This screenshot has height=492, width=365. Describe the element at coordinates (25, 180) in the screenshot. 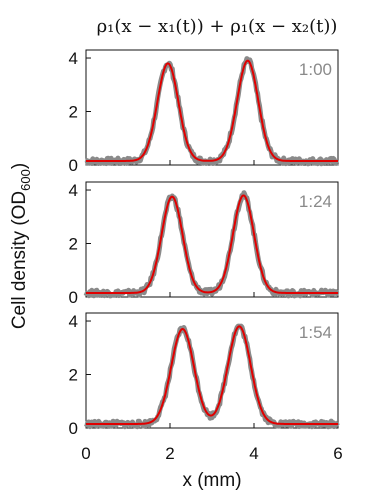

I see `y-axis-label-sub: 600` at that location.